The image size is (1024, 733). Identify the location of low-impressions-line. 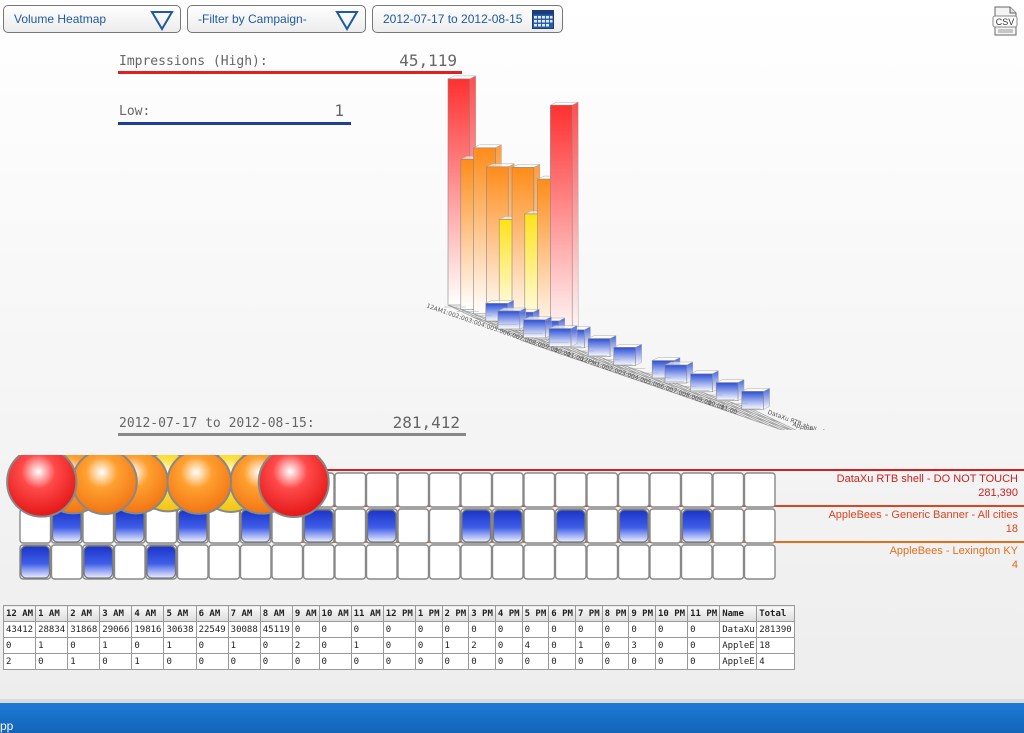
(234, 123).